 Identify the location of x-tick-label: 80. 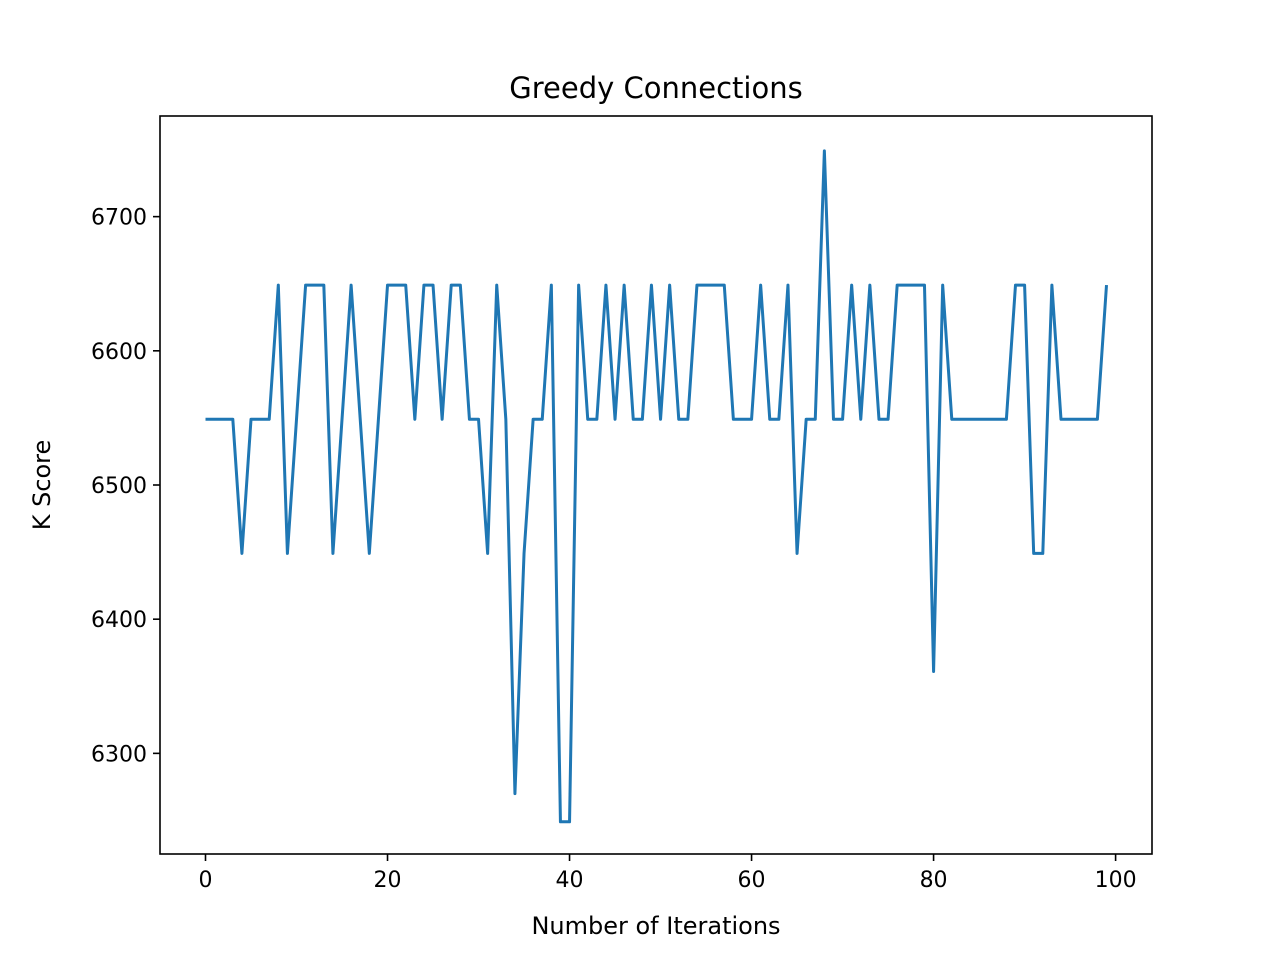
(934, 880).